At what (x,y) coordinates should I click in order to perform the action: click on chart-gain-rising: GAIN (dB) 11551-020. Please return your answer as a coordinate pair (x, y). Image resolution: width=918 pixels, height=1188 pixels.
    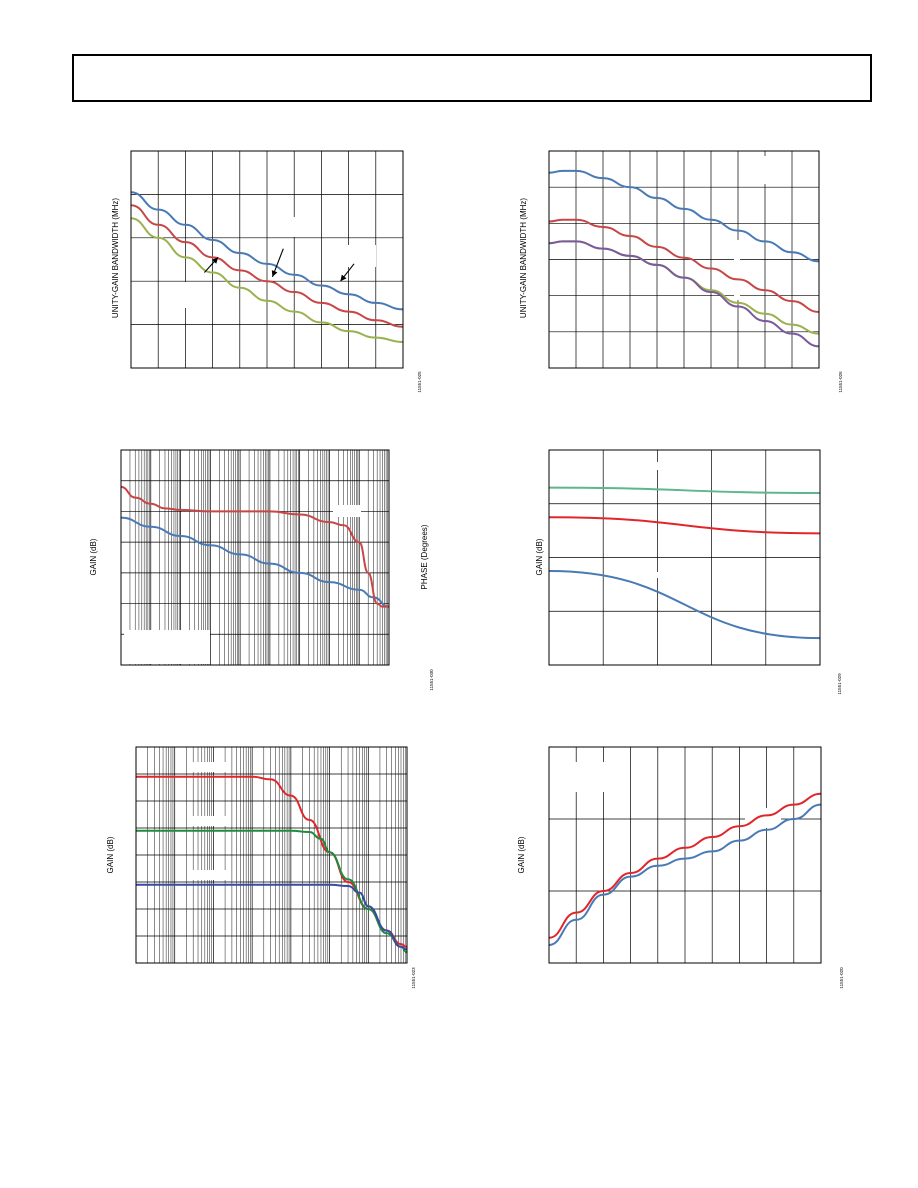
    Looking at the image, I should click on (680, 867).